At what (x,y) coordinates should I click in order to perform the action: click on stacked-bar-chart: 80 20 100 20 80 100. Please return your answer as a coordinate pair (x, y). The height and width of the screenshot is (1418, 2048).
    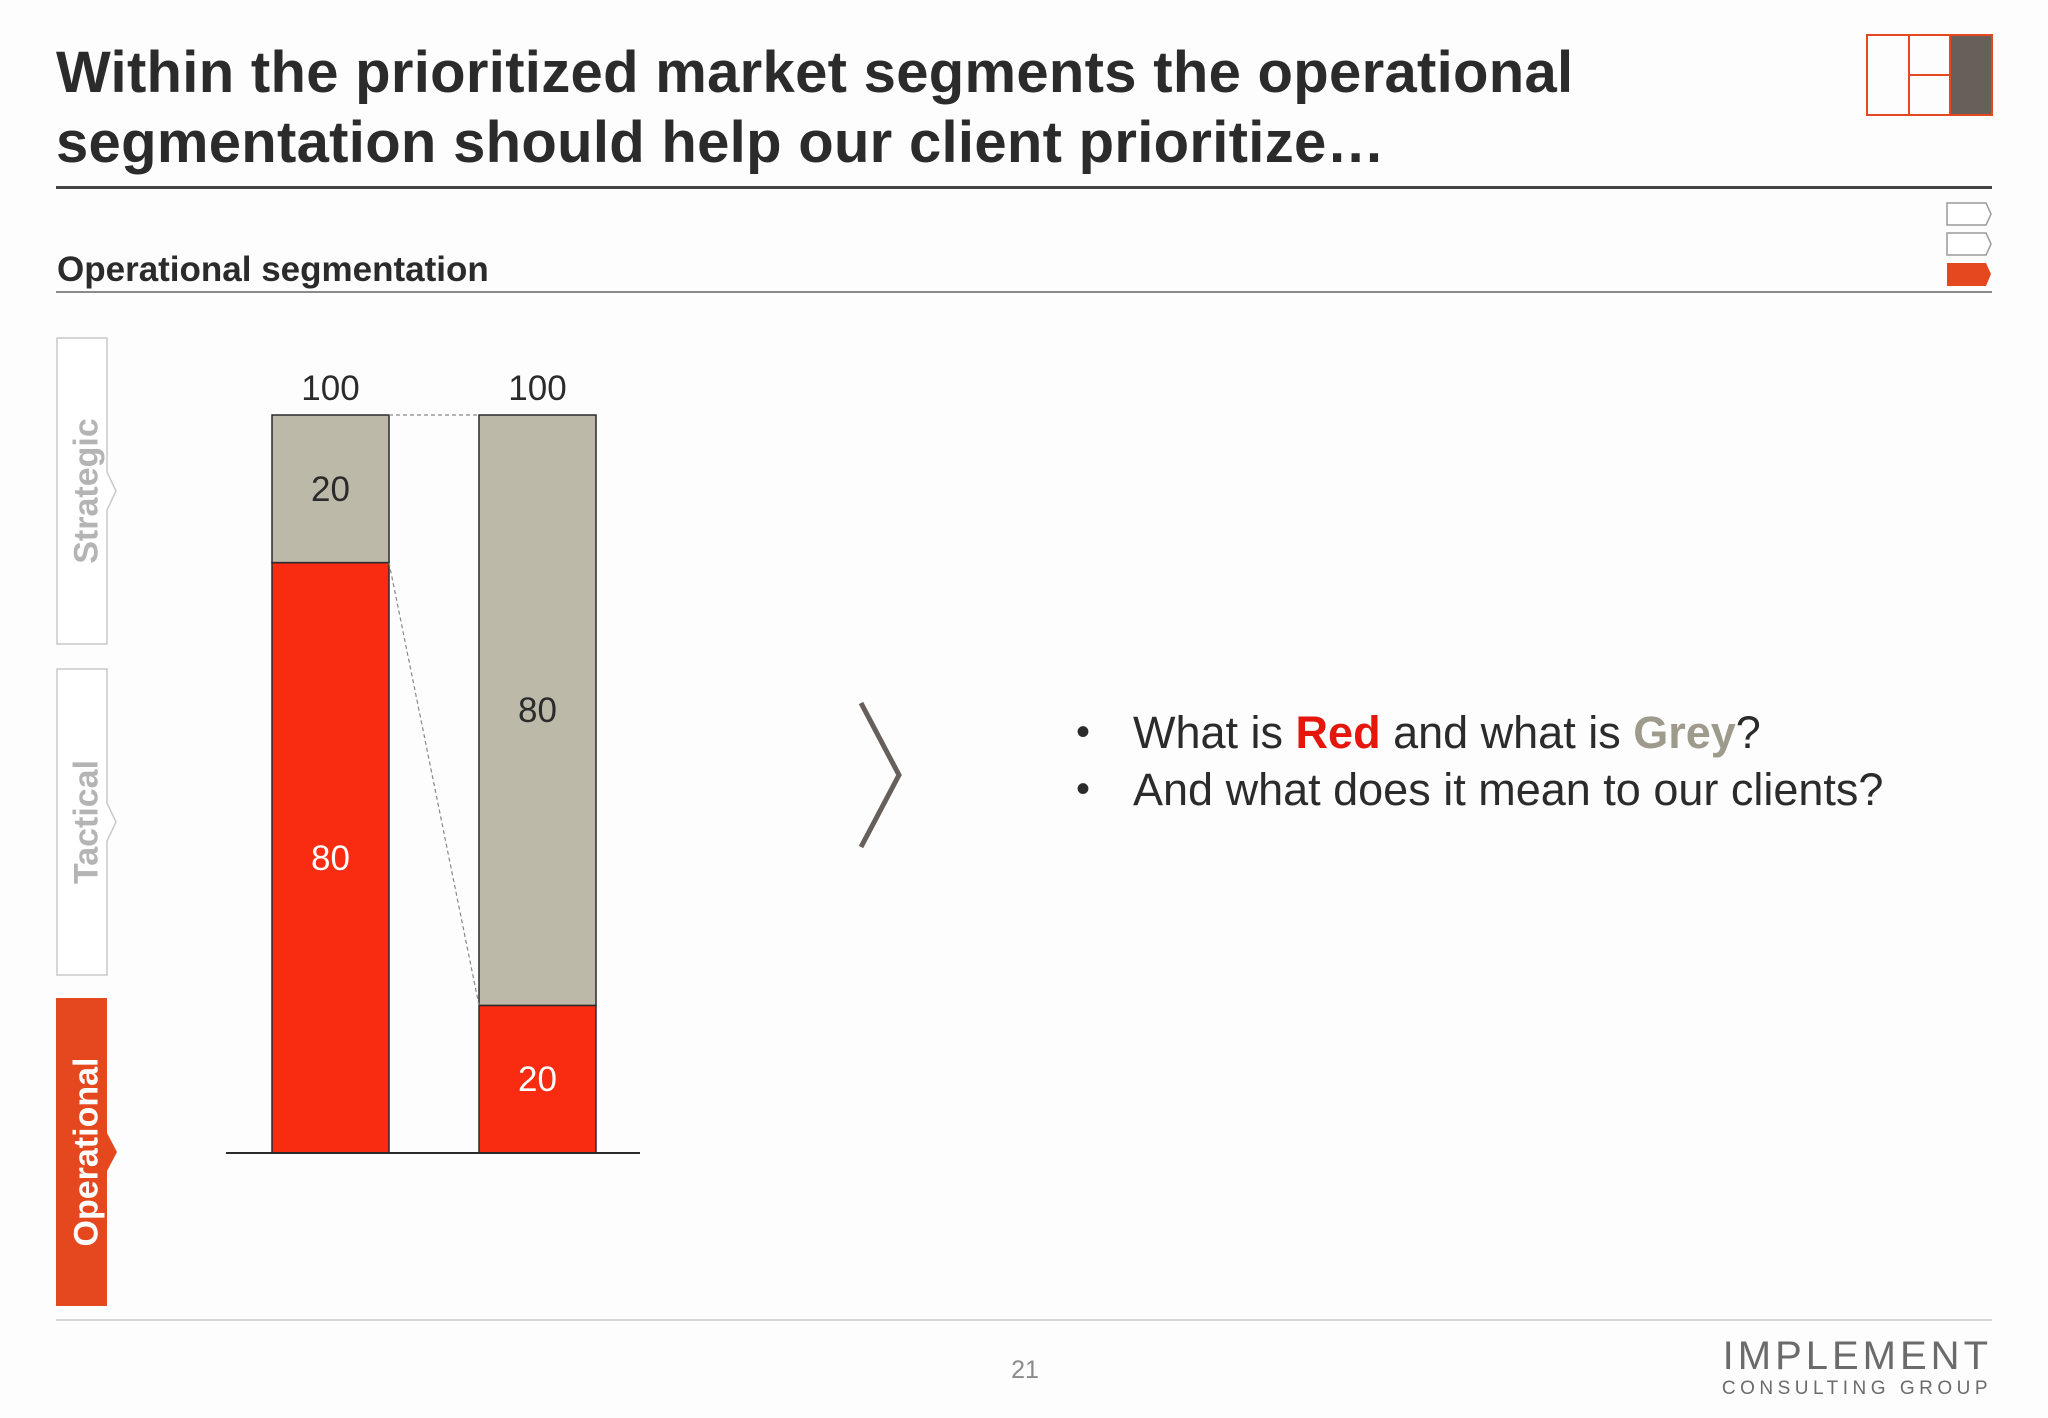
    Looking at the image, I should click on (433, 761).